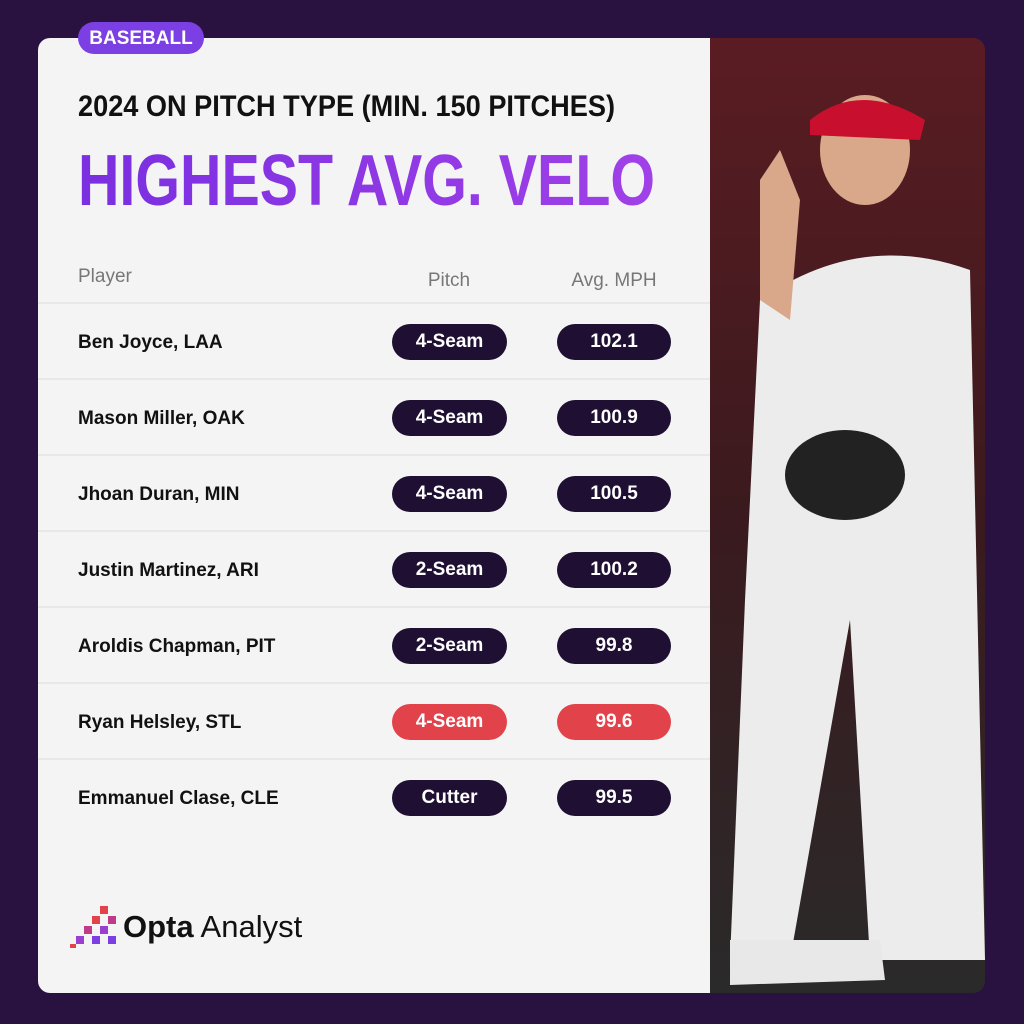 This screenshot has width=1024, height=1024. Describe the element at coordinates (159, 494) in the screenshot. I see `player-name: Jhoan Duran, MIN` at that location.